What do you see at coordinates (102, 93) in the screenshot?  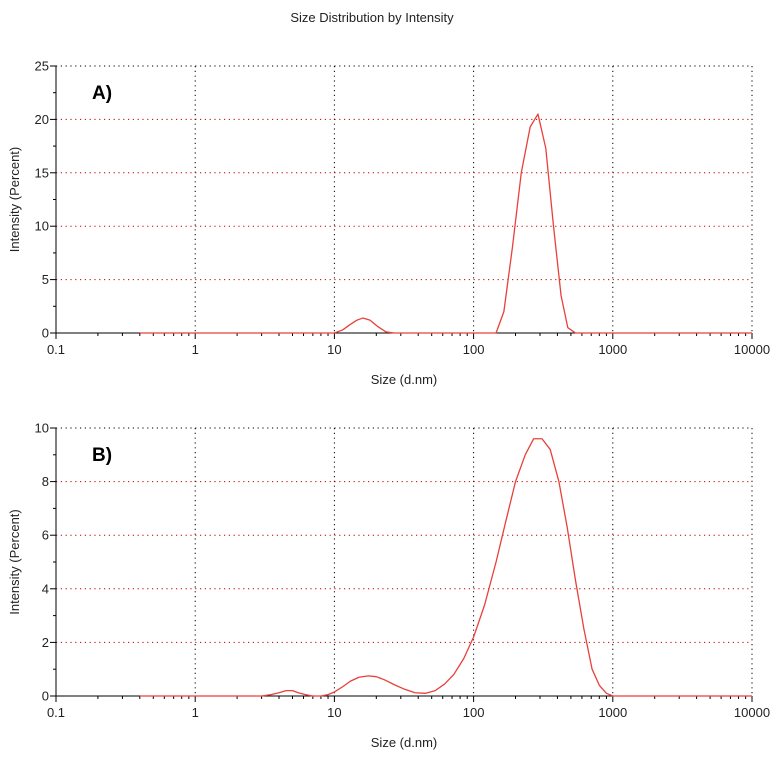 I see `panel-label: A)` at bounding box center [102, 93].